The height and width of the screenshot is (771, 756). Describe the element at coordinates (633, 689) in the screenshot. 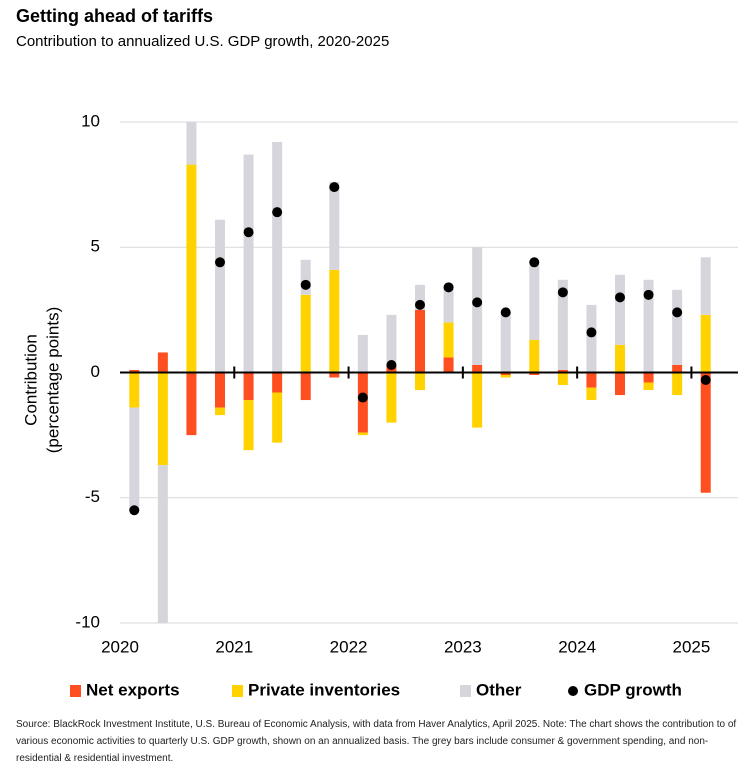

I see `legend-label: GDP growth` at that location.